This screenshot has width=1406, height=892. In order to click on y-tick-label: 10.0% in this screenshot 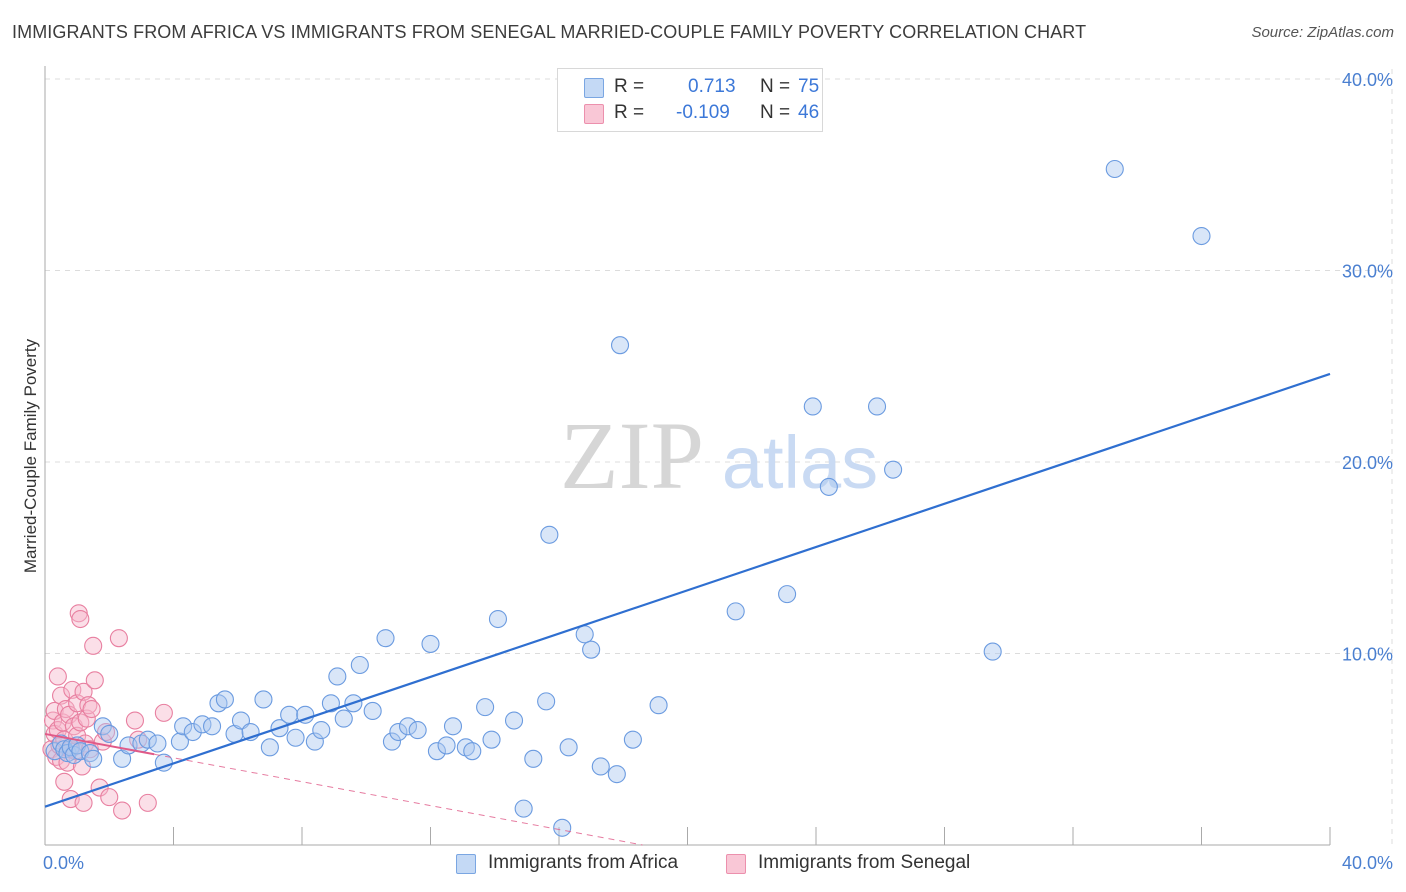, I will do `click(1367, 655)`.